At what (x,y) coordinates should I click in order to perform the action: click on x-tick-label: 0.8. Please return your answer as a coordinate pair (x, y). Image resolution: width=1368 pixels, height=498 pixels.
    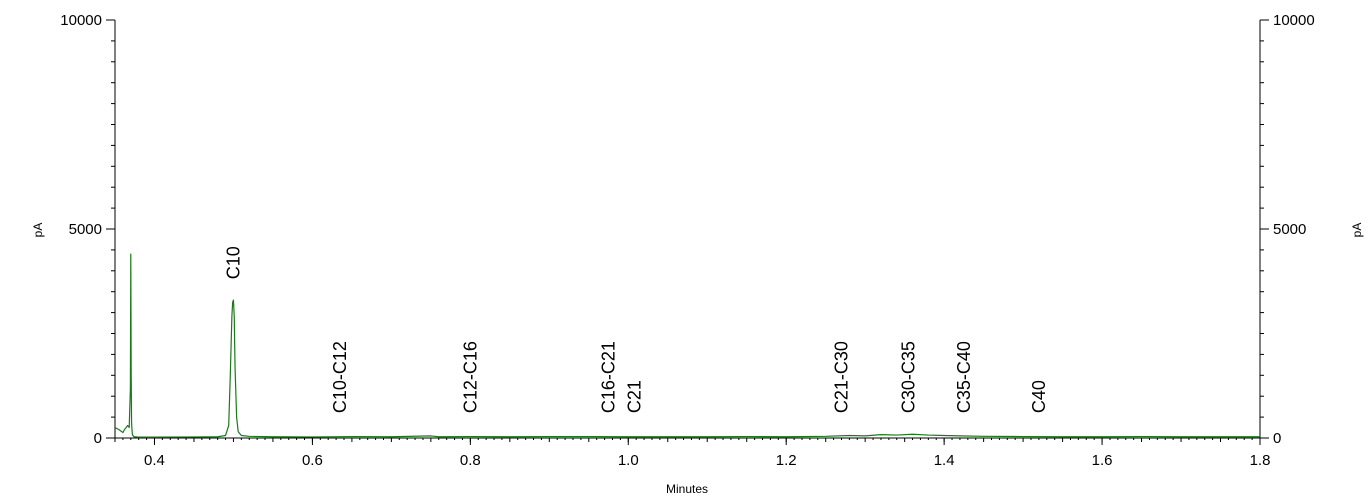
    Looking at the image, I should click on (470, 460).